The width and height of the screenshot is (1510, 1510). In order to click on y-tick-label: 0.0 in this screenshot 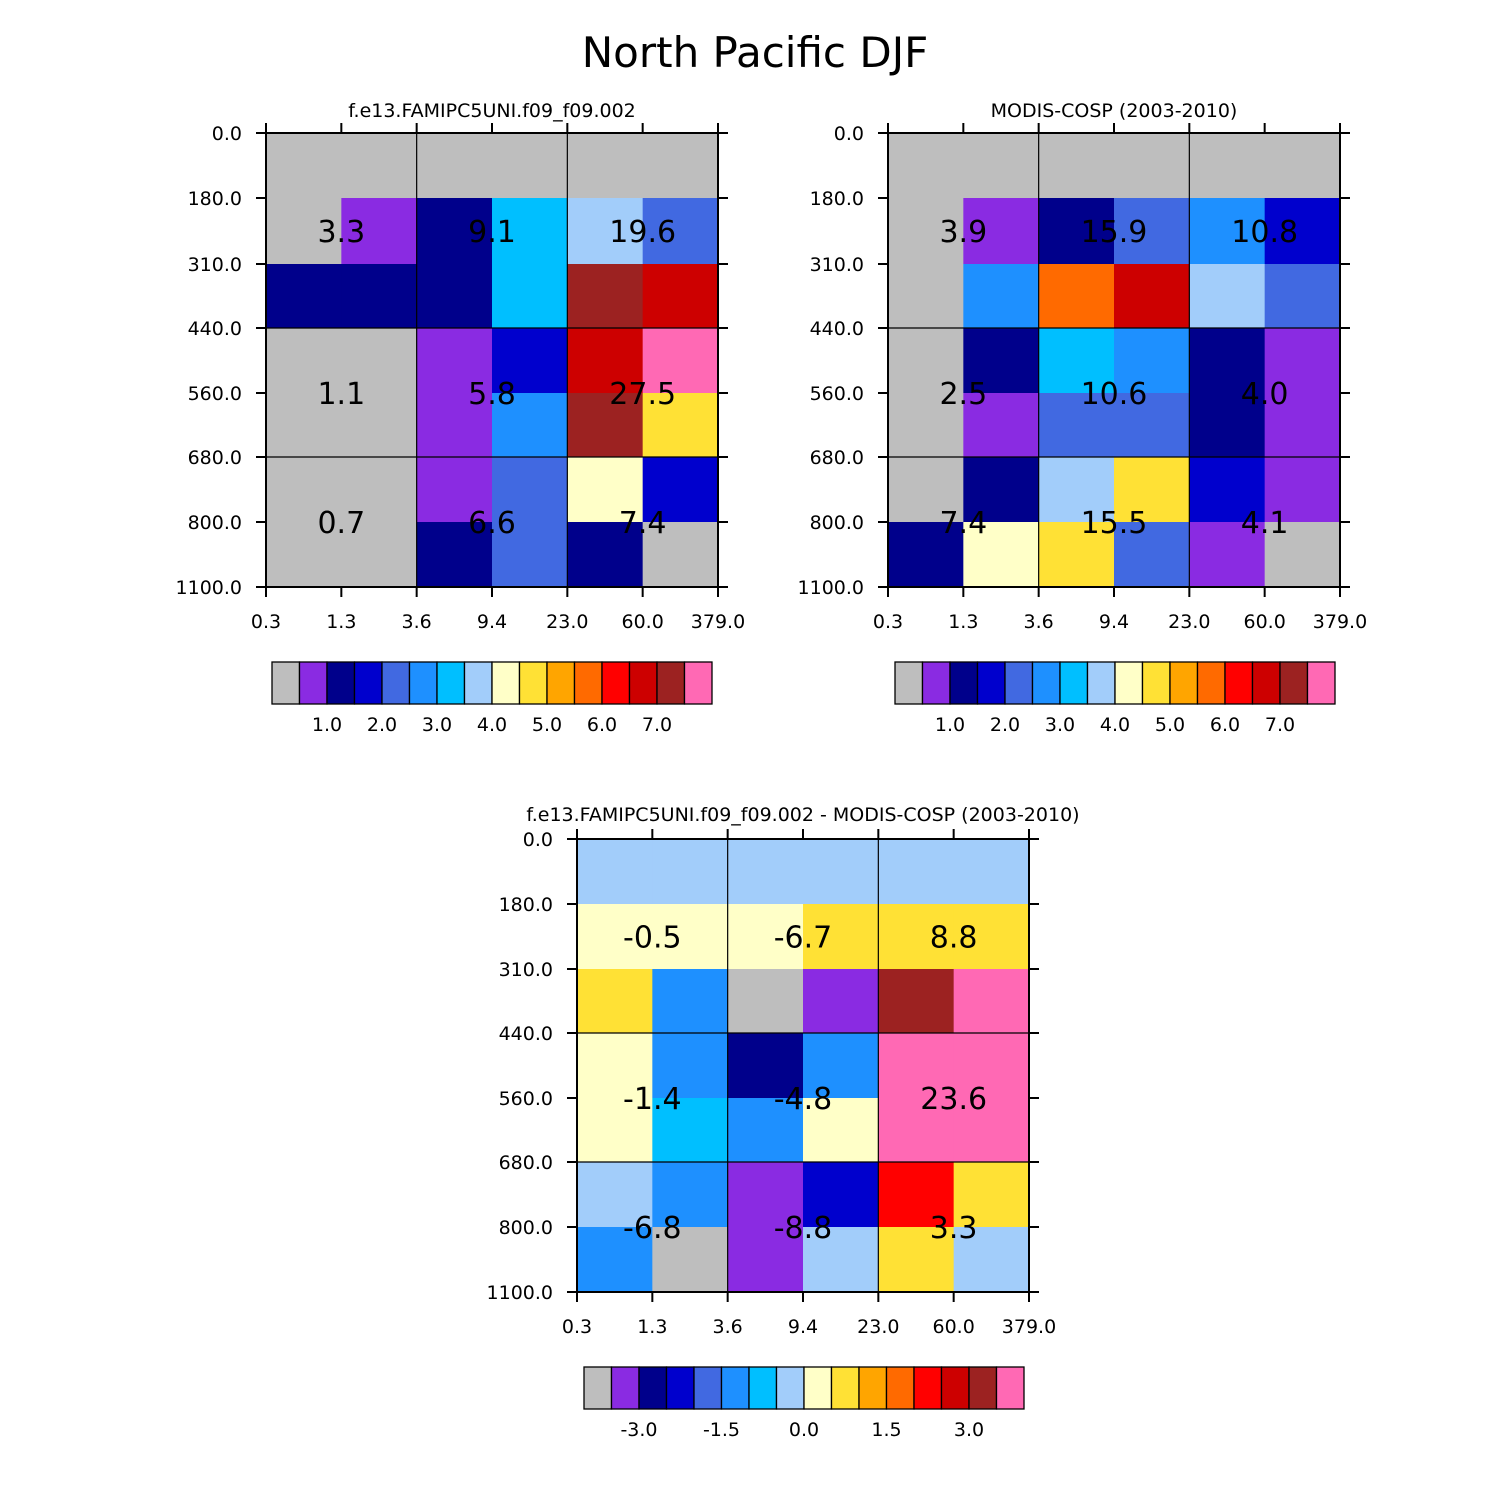, I will do `click(849, 134)`.